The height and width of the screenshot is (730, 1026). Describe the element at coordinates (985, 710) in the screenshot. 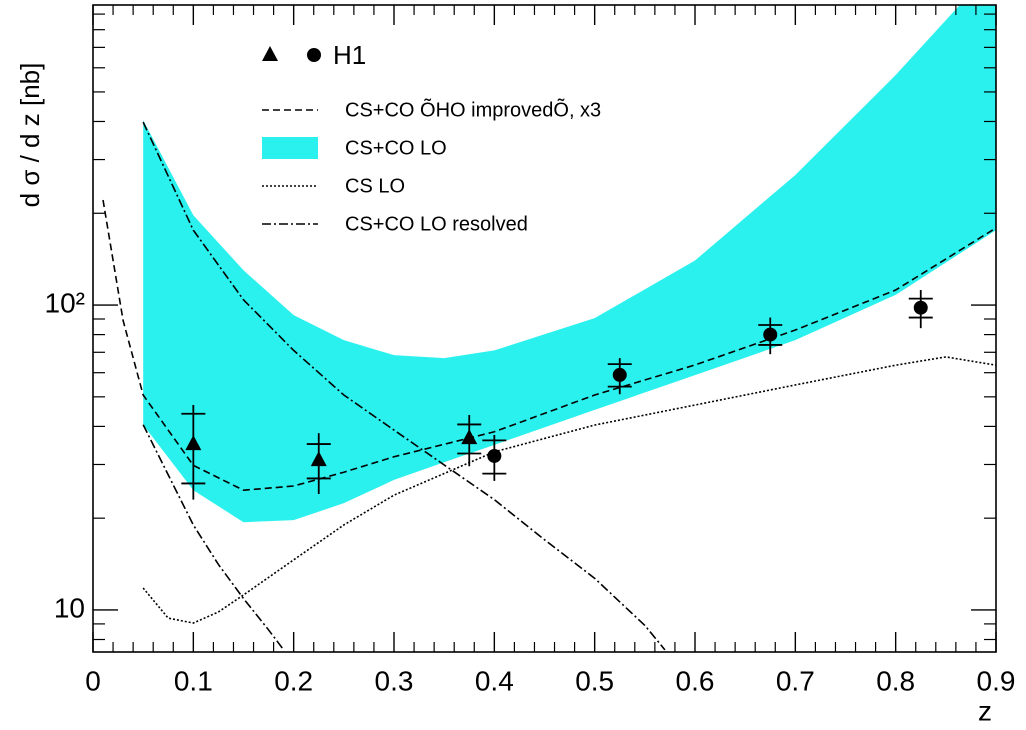

I see `x-axis-label: z` at that location.